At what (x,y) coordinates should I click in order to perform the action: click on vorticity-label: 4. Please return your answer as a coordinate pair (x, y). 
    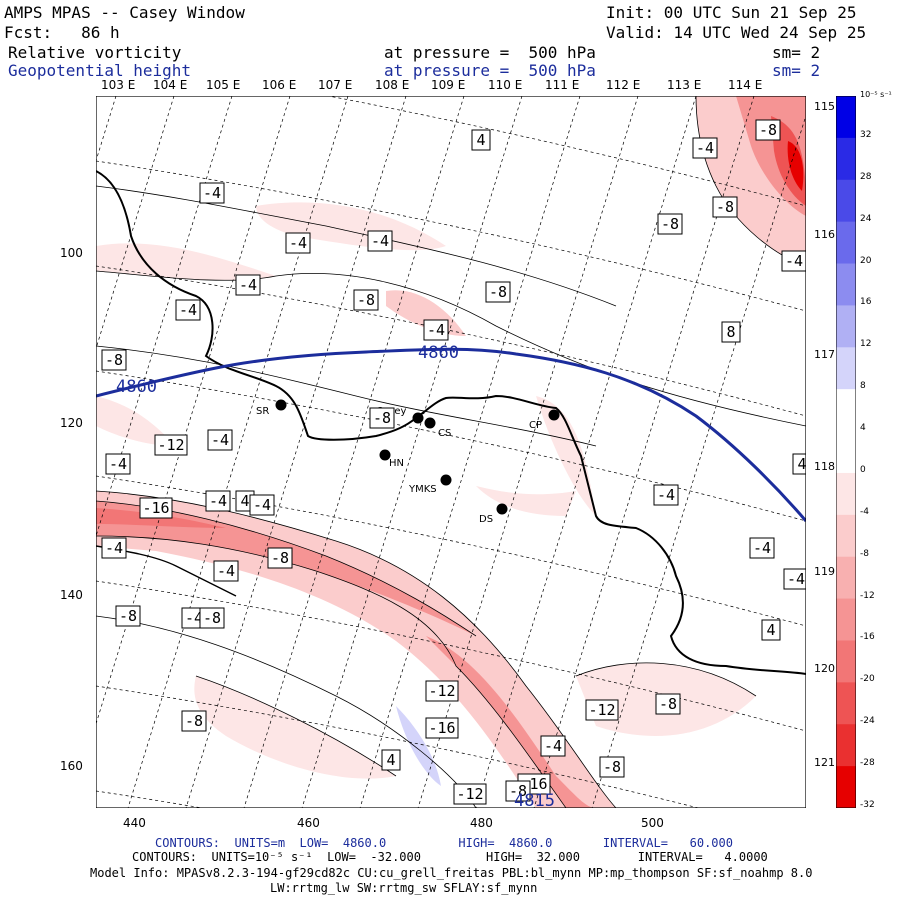
    Looking at the image, I should click on (799, 464).